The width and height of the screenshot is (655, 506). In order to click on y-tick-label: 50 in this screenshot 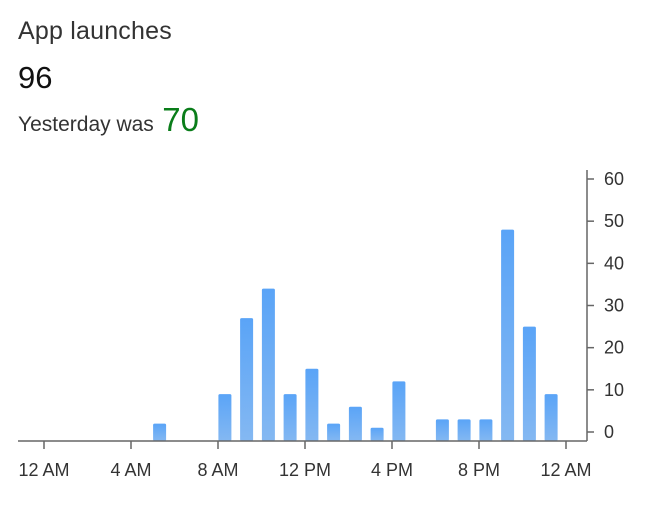, I will do `click(614, 221)`.